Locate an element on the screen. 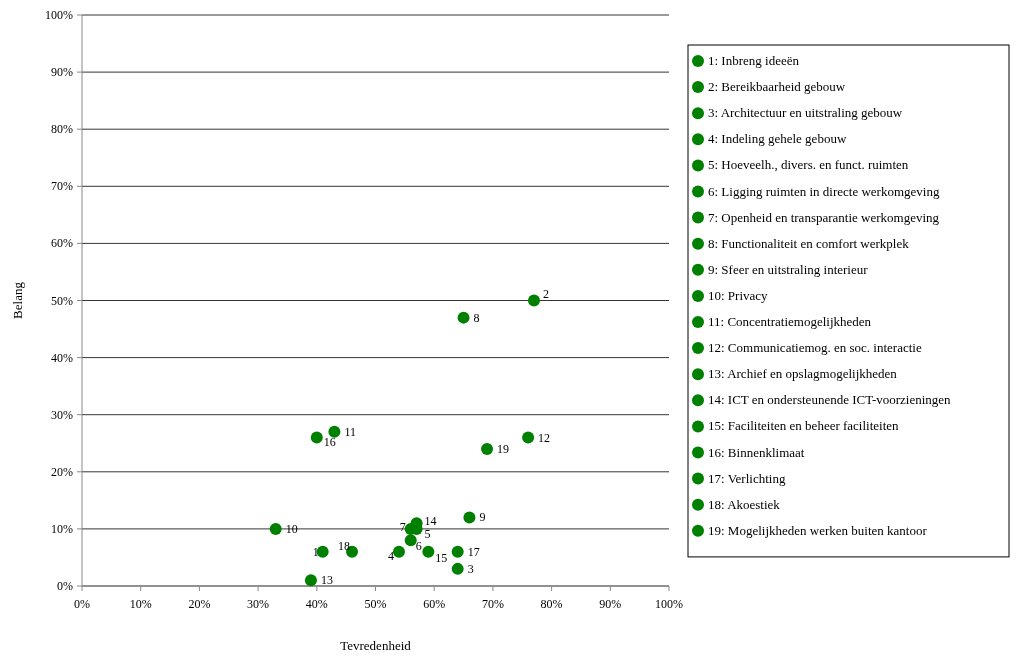 Image resolution: width=1019 pixels, height=657 pixels. x-tick-label: 60% is located at coordinates (434, 604).